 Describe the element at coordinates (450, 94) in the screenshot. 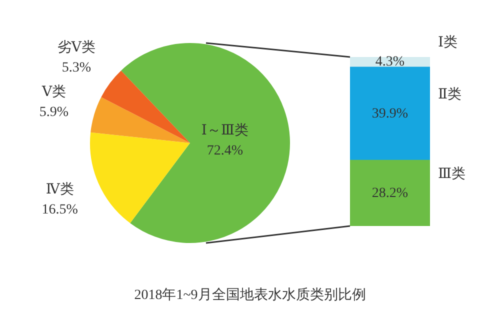

I see `series-label: Ⅱ类` at that location.